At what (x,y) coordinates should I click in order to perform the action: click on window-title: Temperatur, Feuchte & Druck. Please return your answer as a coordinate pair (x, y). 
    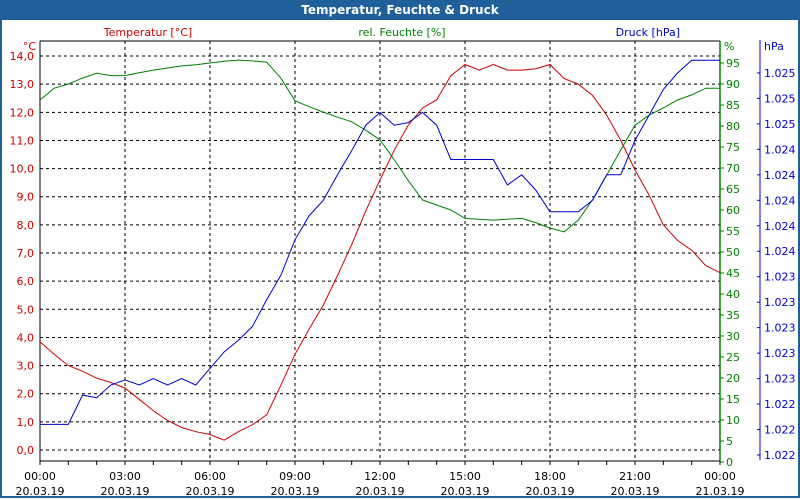
    Looking at the image, I should click on (400, 10).